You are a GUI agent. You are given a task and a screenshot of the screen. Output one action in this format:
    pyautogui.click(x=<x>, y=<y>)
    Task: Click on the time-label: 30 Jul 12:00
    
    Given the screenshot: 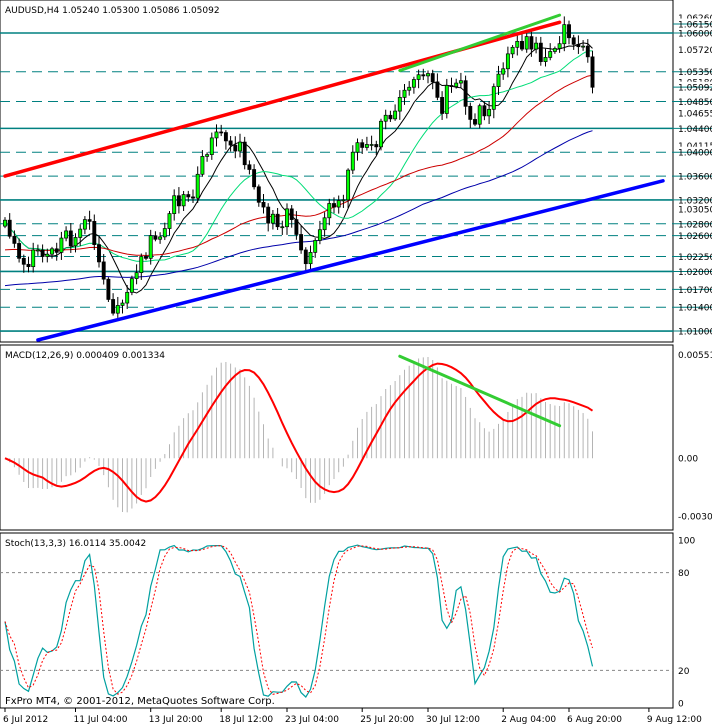 What is the action you would take?
    pyautogui.click(x=453, y=720)
    